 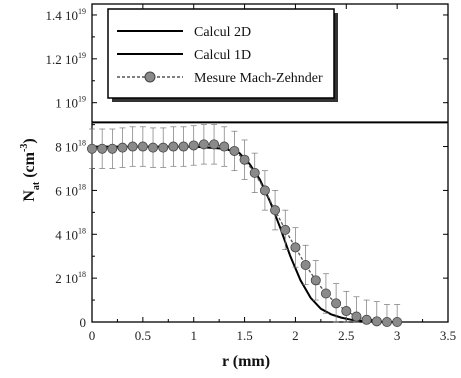 What do you see at coordinates (70, 147) in the screenshot?
I see `y-tick-label: 8 1018` at bounding box center [70, 147].